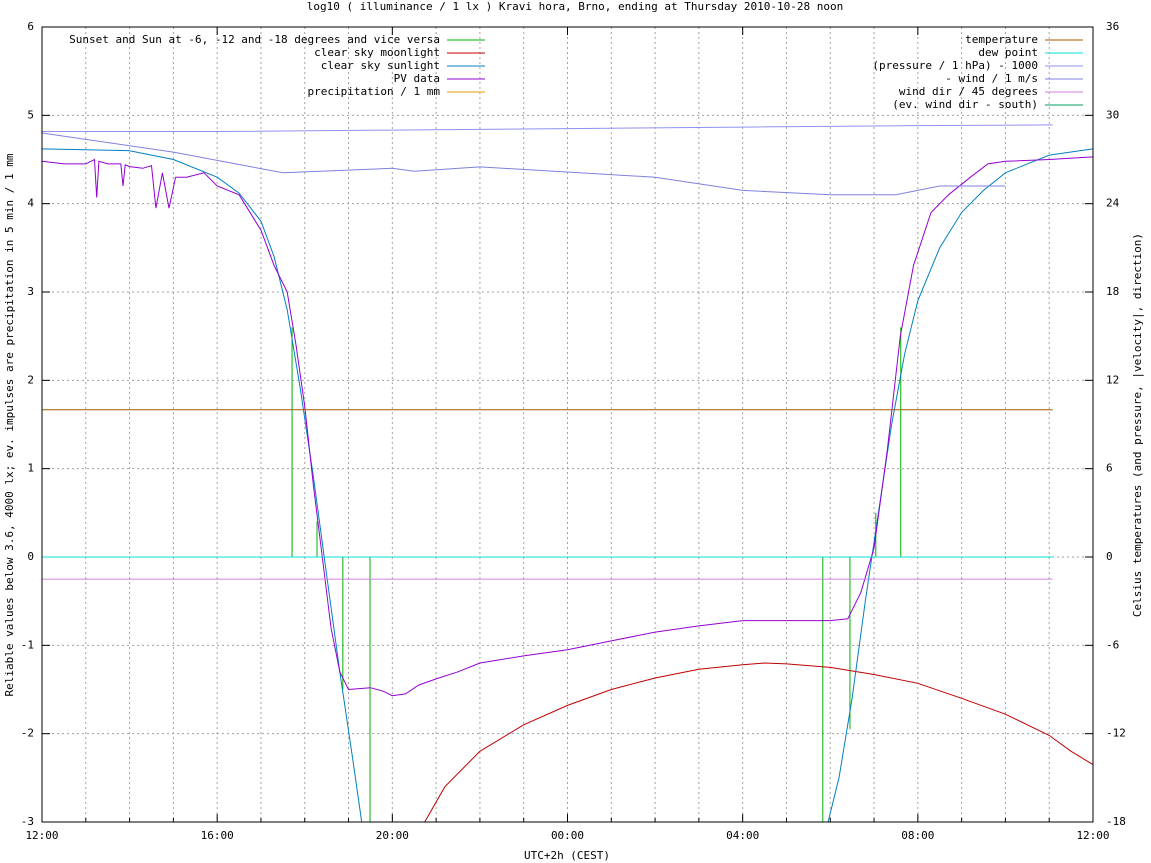 The width and height of the screenshot is (1151, 863). Describe the element at coordinates (1116, 821) in the screenshot. I see `y2-tick-label: -18` at that location.